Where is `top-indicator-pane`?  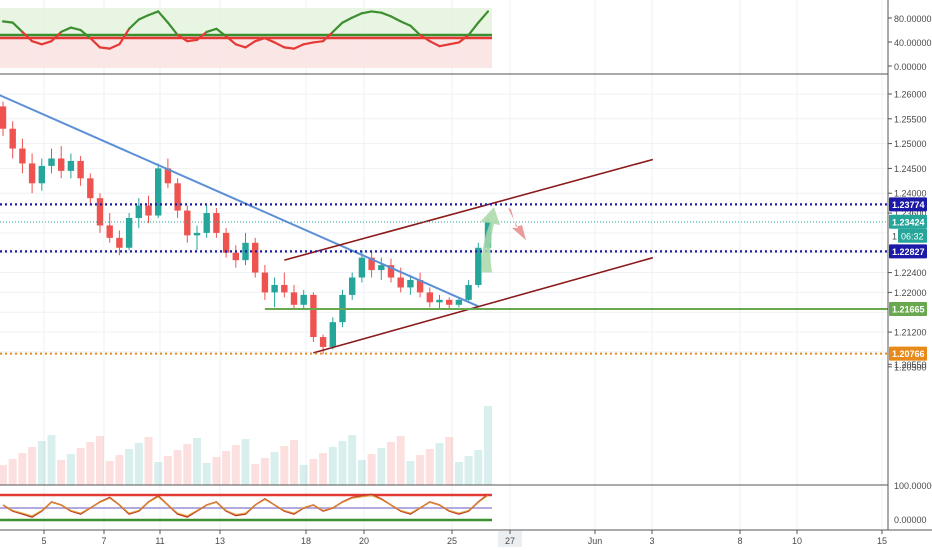 top-indicator-pane is located at coordinates (246, 38).